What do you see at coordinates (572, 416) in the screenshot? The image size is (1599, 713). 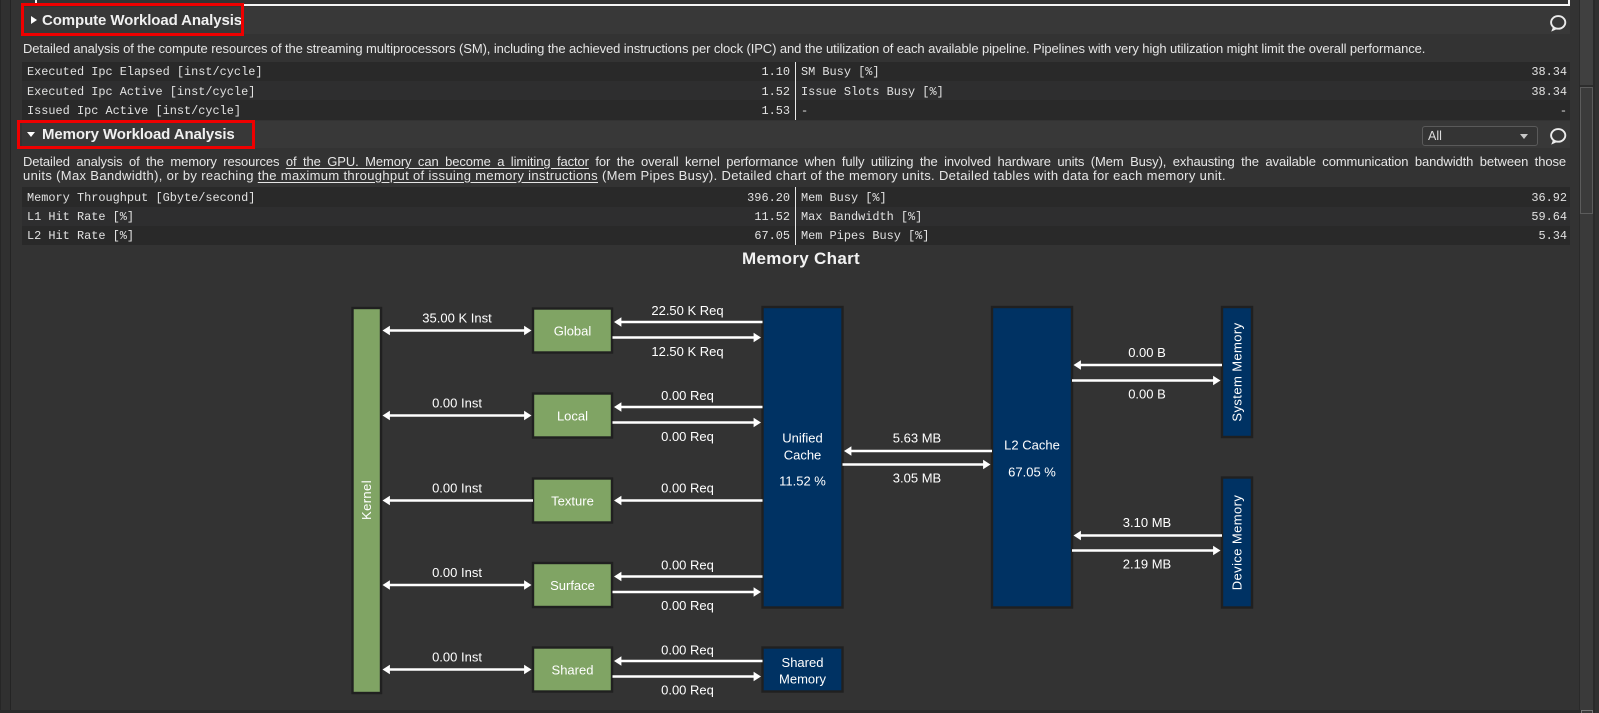 I see `svg-text: Local` at bounding box center [572, 416].